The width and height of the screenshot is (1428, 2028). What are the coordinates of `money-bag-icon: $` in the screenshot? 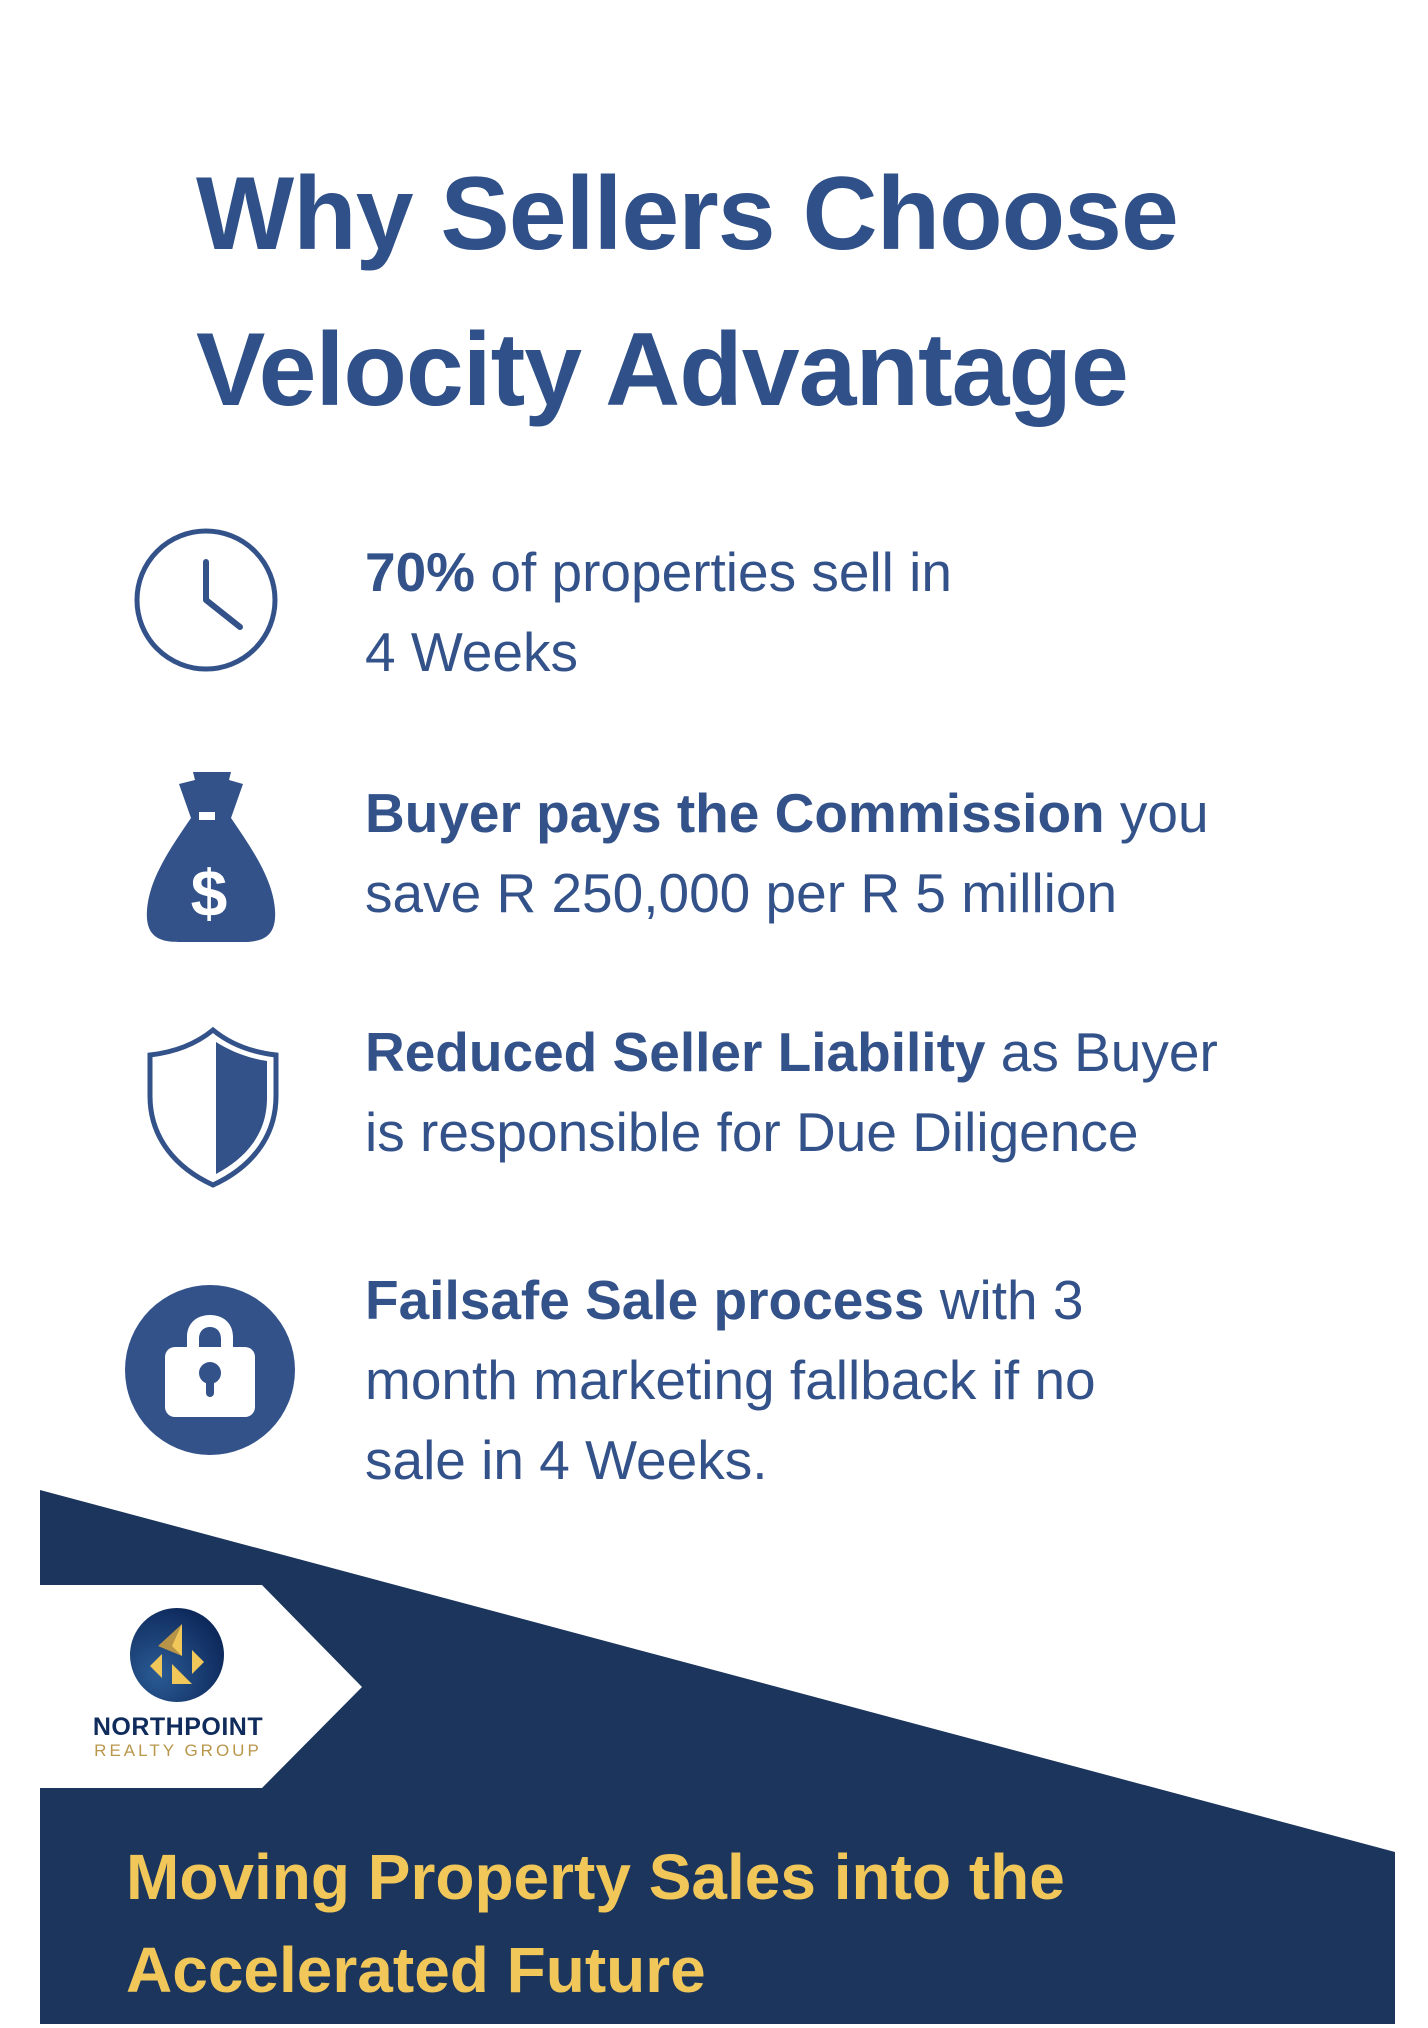 It's located at (211, 857).